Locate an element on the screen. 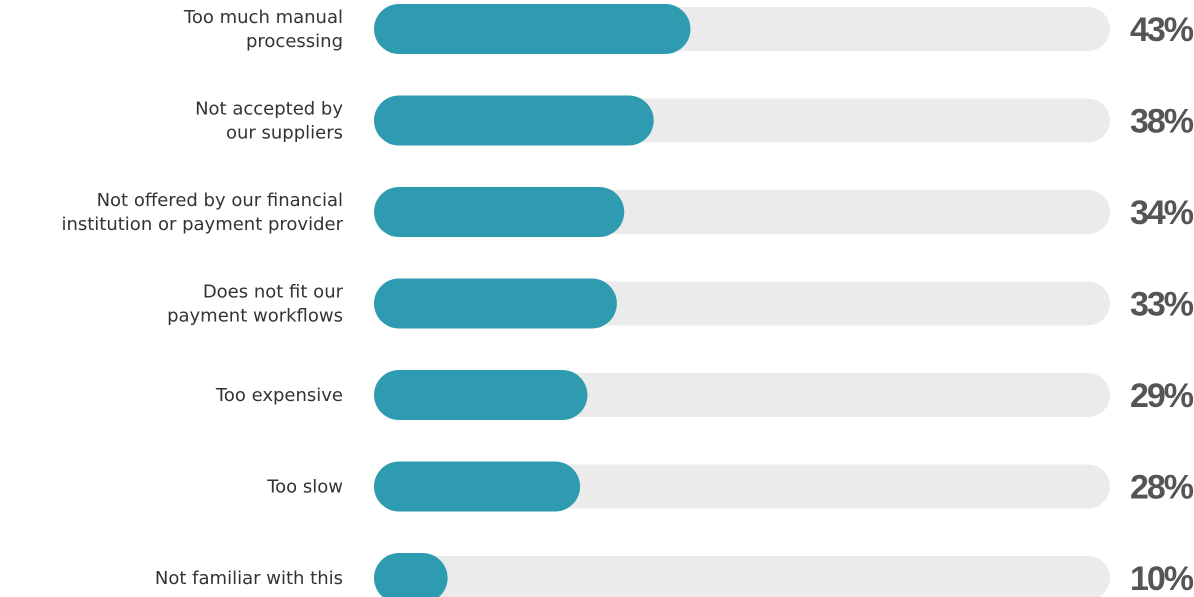 This screenshot has width=1194, height=597. category-label: Does not fit our is located at coordinates (273, 292).